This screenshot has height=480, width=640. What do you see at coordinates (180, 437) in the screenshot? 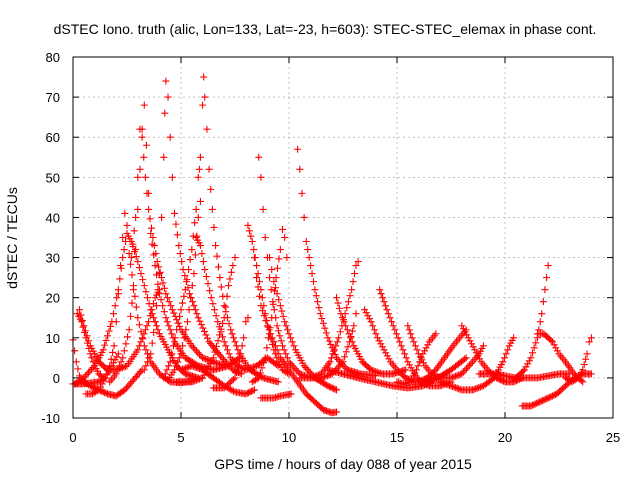
I see `x-tick-label: 5` at bounding box center [180, 437].